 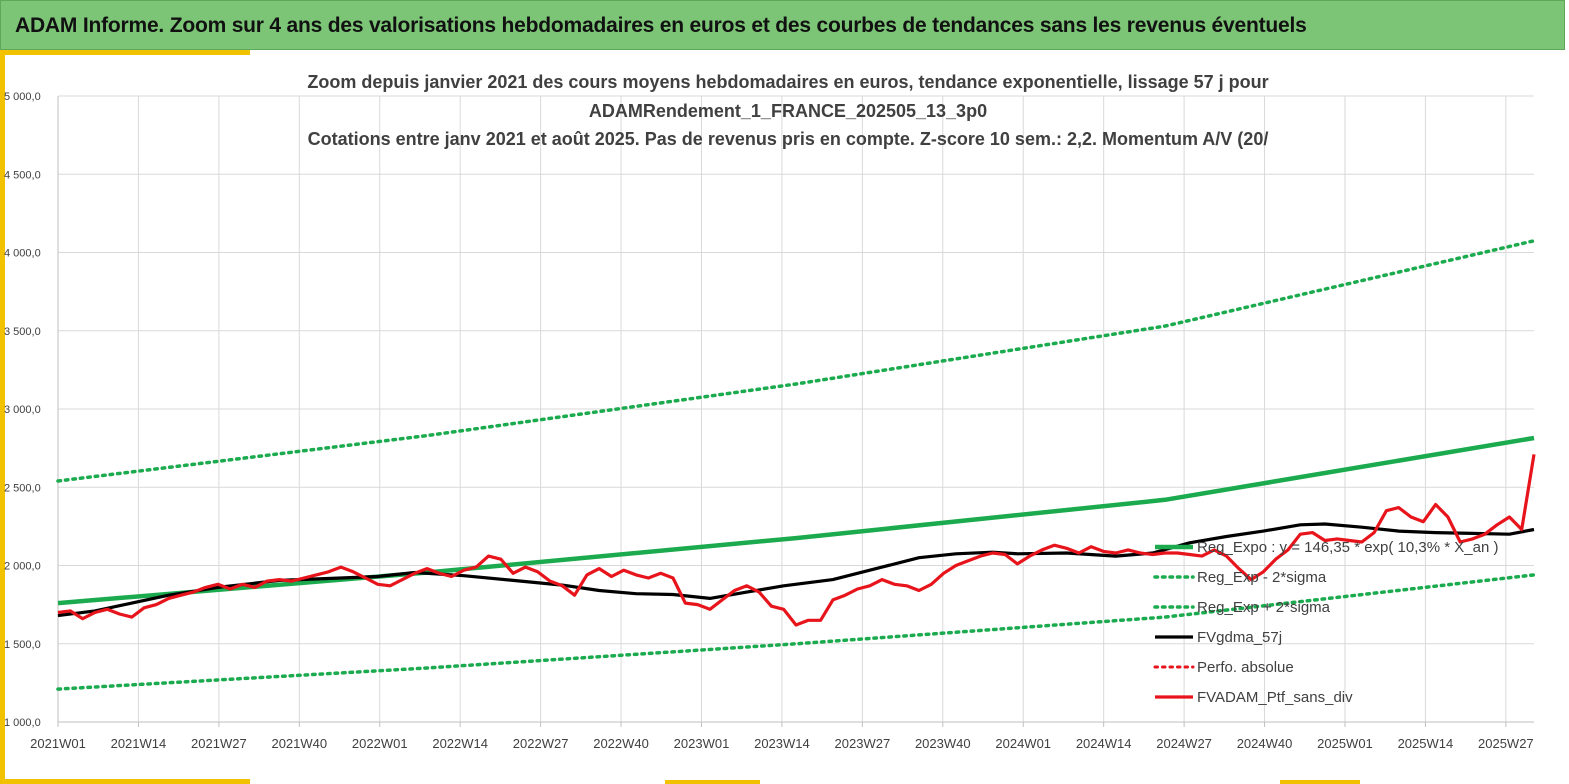 What do you see at coordinates (943, 743) in the screenshot?
I see `x-tick-label: 2023W40` at bounding box center [943, 743].